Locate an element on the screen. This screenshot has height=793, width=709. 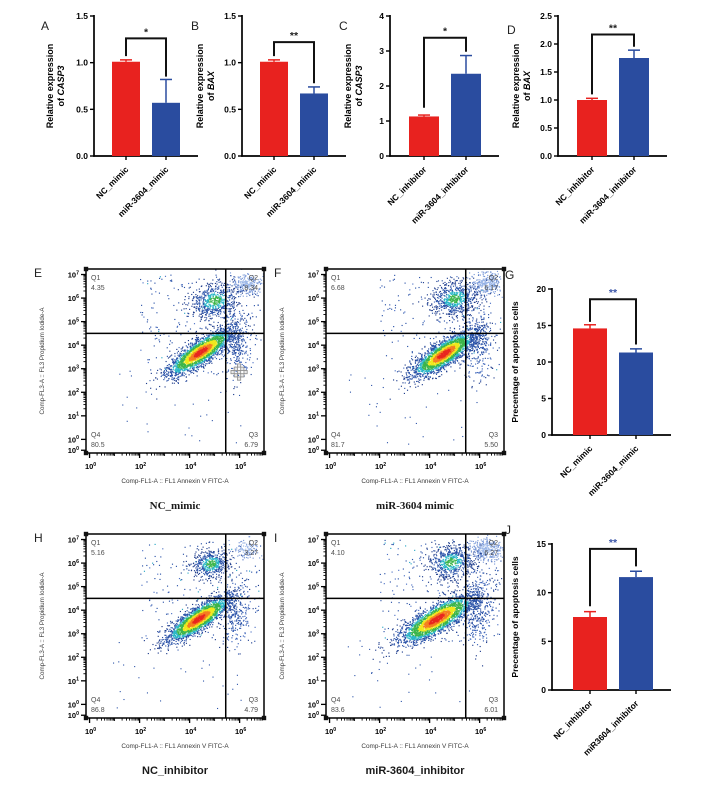
y-tick-label: 4 is located at coordinates (381, 16).